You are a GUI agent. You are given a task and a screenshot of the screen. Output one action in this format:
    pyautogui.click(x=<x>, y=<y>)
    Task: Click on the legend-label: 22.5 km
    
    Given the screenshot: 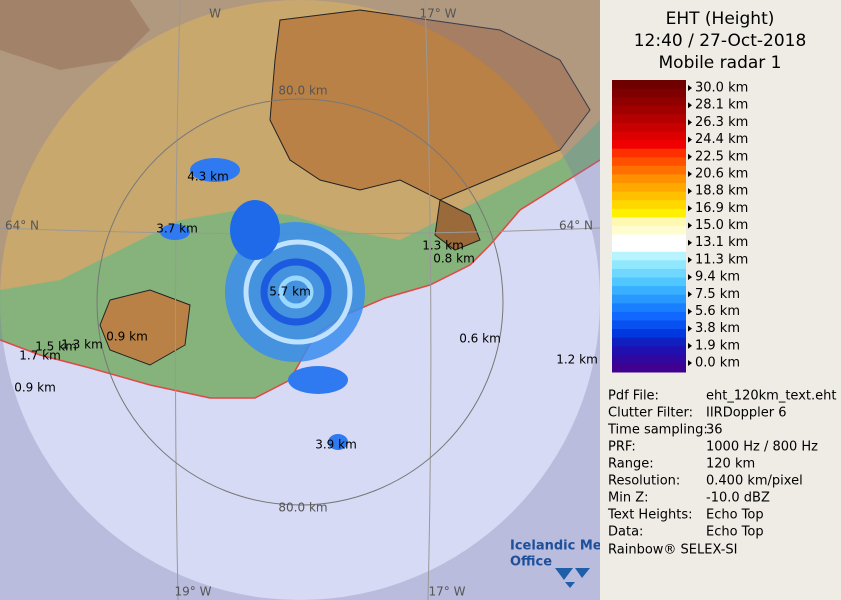 What is the action you would take?
    pyautogui.click(x=721, y=156)
    